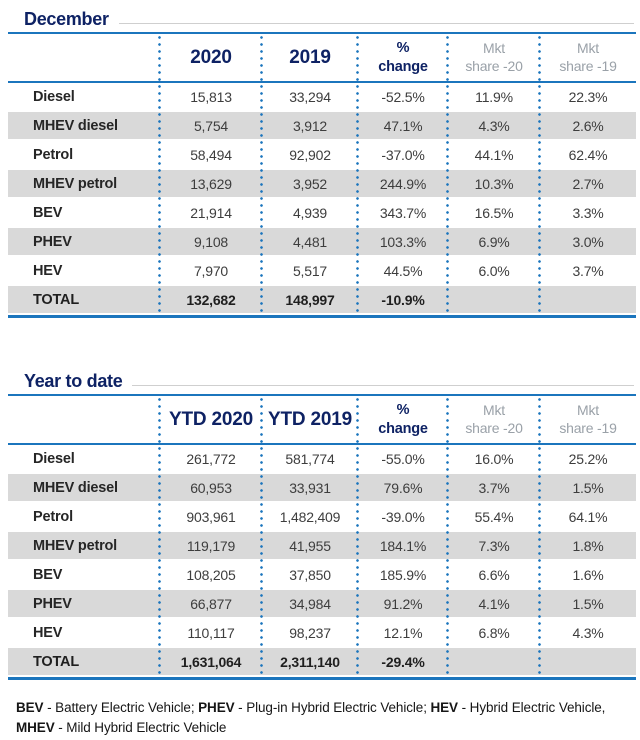 This screenshot has height=740, width=640. Describe the element at coordinates (494, 96) in the screenshot. I see `data-cell: 11.9%` at that location.